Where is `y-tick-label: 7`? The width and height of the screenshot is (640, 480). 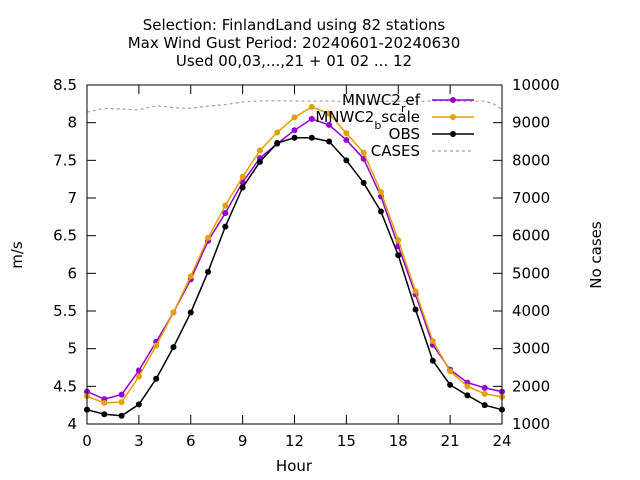 y-tick-label: 7 is located at coordinates (72, 198).